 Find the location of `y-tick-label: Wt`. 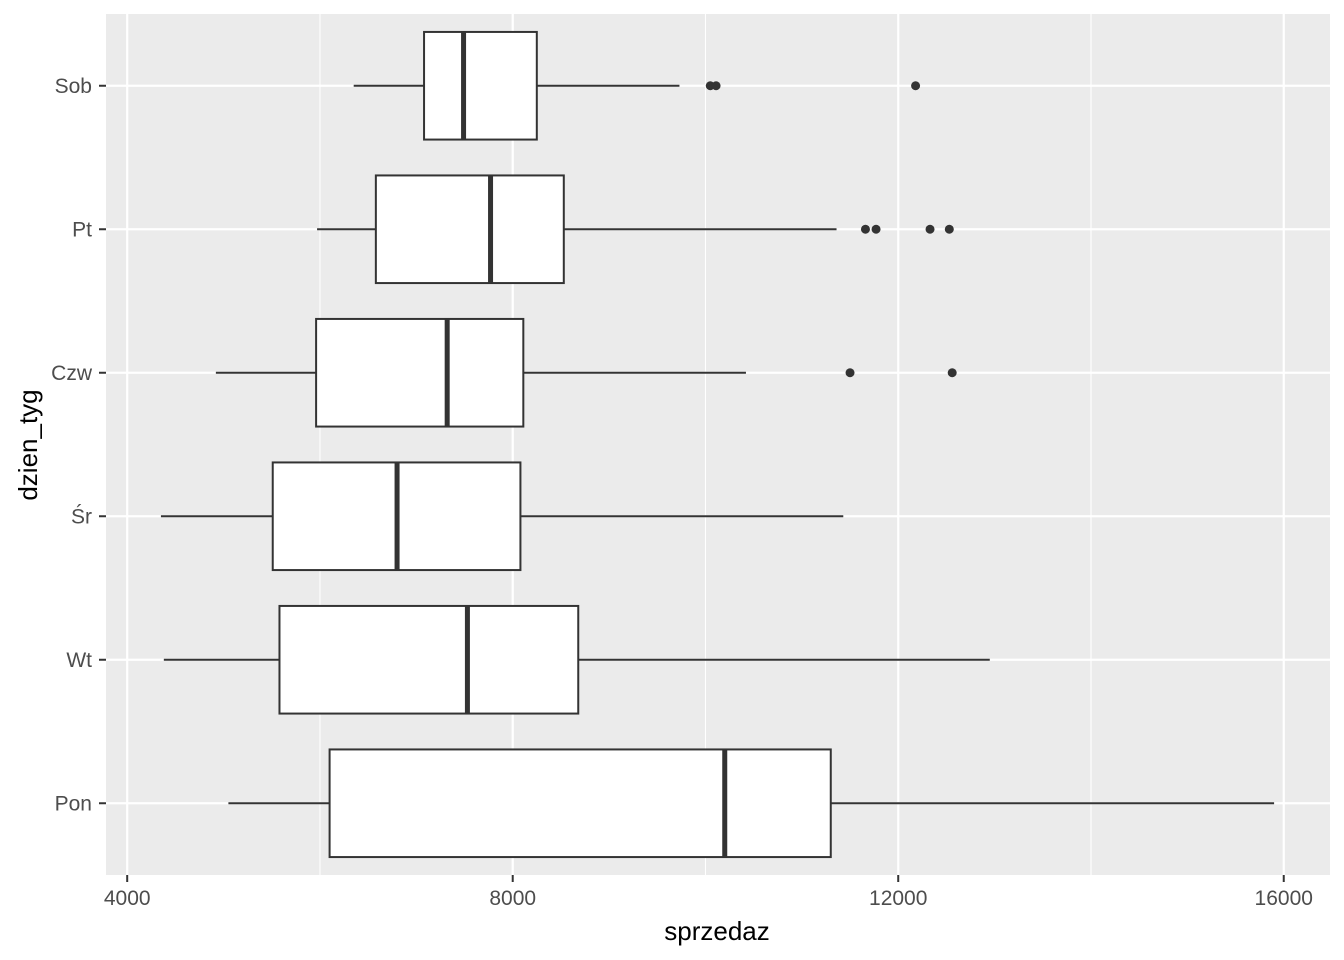

y-tick-label: Wt is located at coordinates (79, 660).